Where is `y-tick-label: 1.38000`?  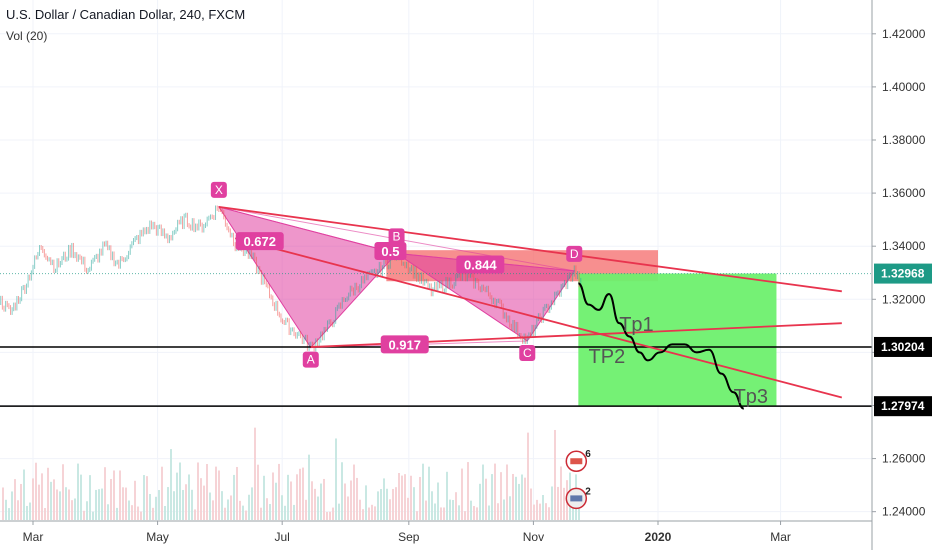 y-tick-label: 1.38000 is located at coordinates (904, 140).